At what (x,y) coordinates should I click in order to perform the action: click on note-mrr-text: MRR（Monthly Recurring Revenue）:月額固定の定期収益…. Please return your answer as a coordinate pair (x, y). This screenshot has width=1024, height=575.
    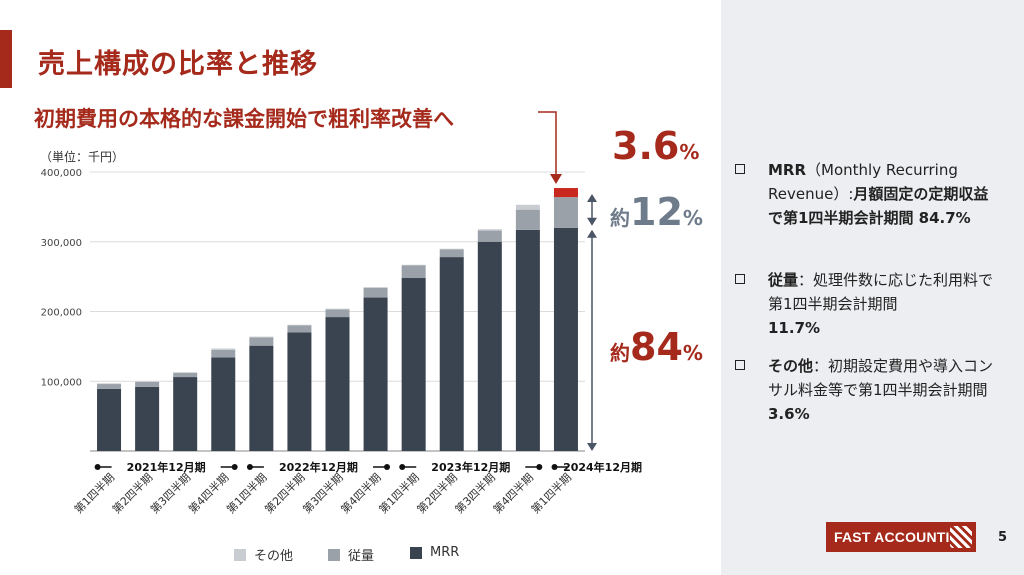
    Looking at the image, I should click on (884, 194).